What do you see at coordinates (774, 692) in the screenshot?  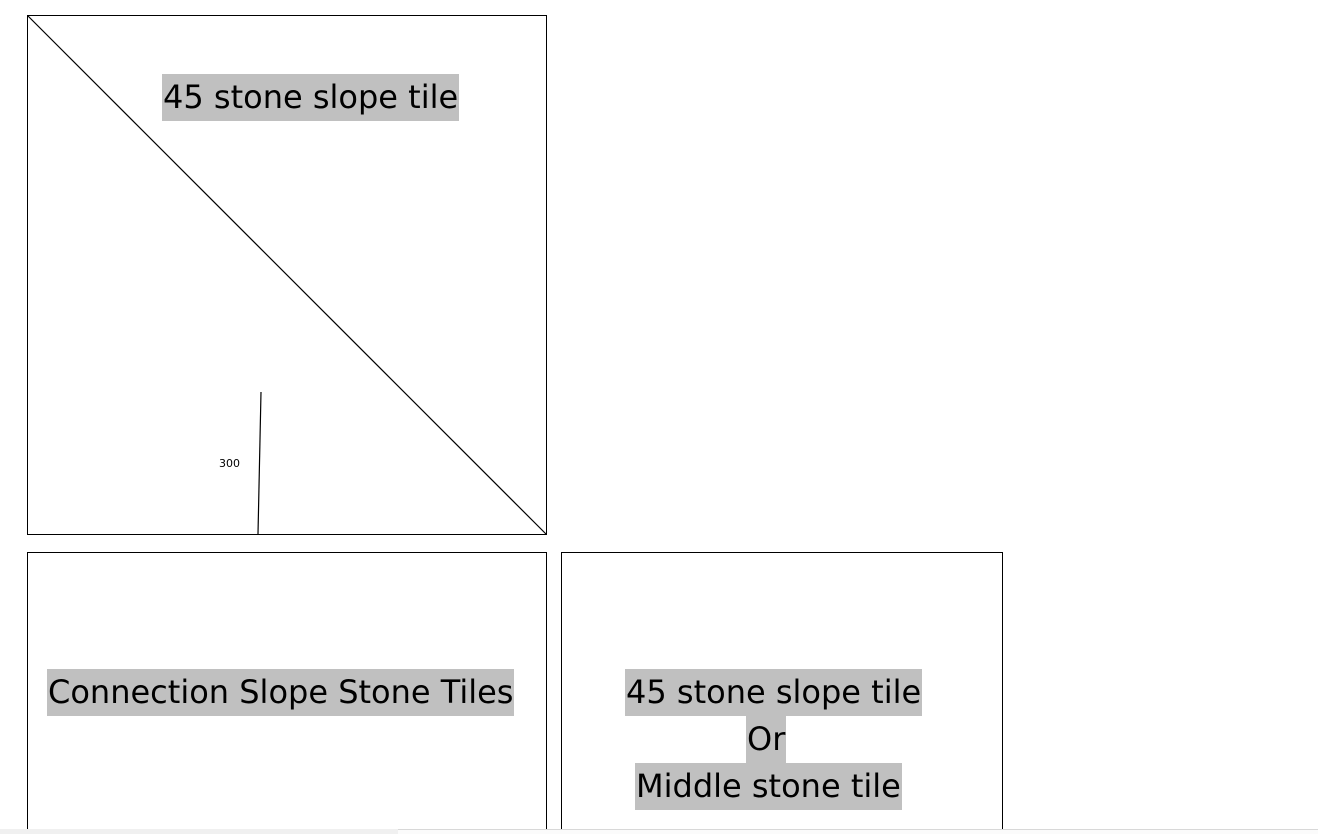 I see `alternative-tile-label-line1: 45 stone slope tile` at bounding box center [774, 692].